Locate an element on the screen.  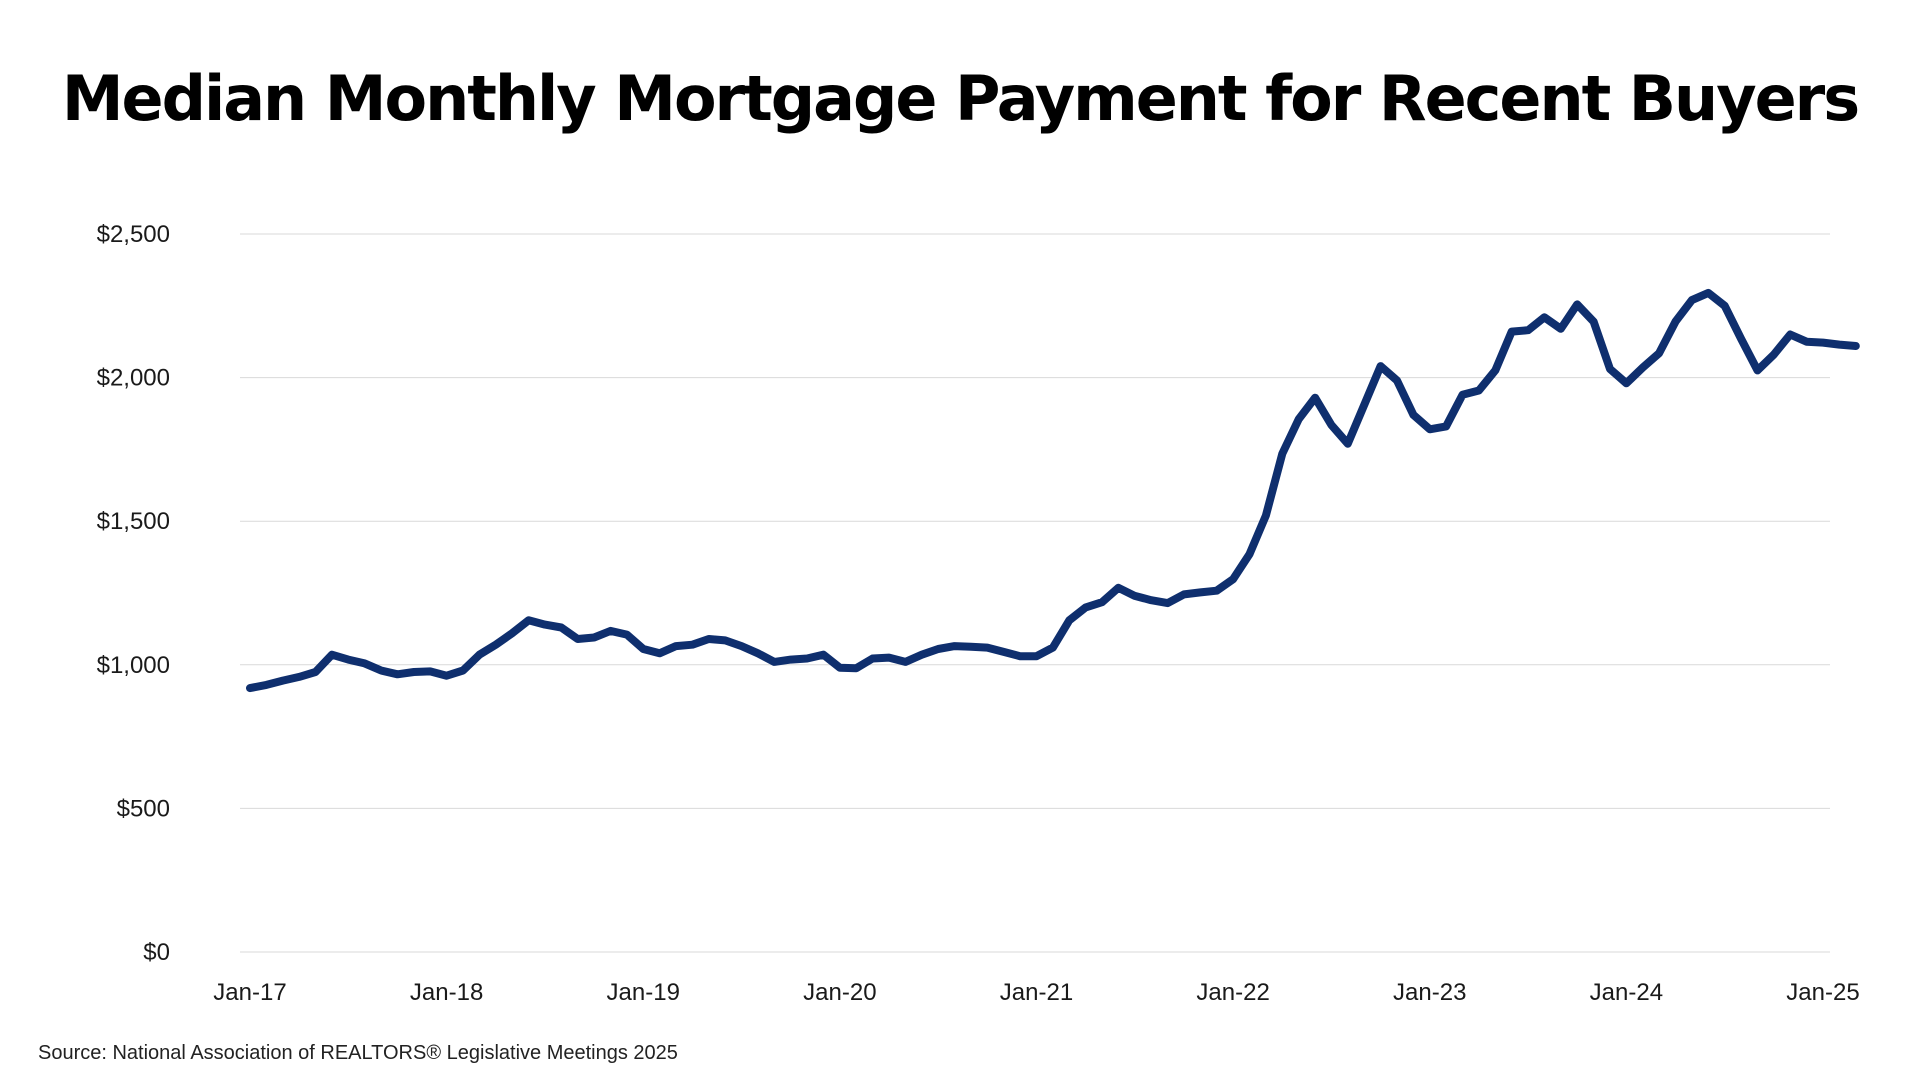
y-tick-label: $2,500 is located at coordinates (133, 234).